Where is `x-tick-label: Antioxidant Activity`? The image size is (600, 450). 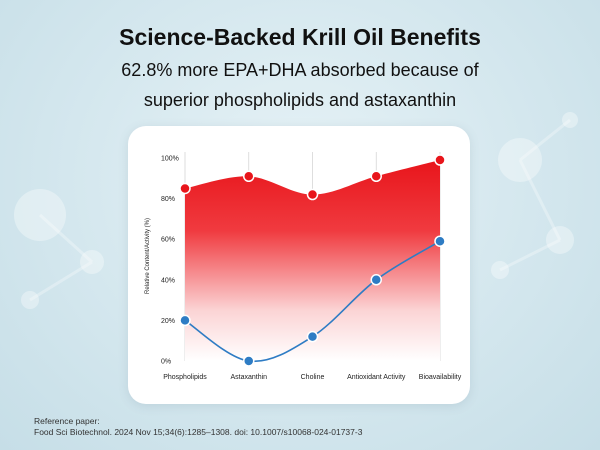
x-tick-label: Antioxidant Activity is located at coordinates (376, 377).